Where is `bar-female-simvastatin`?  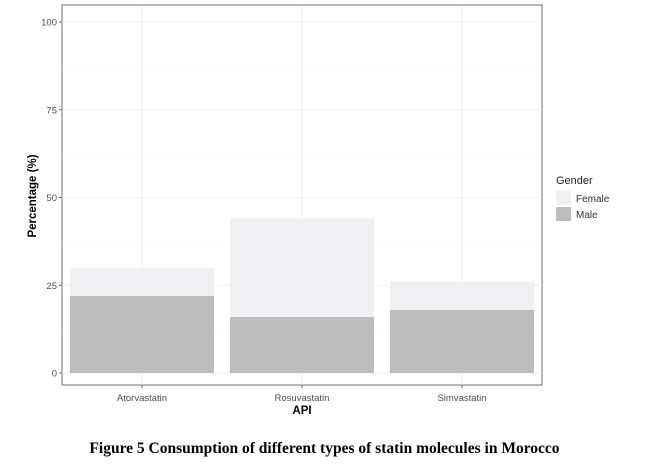 bar-female-simvastatin is located at coordinates (462, 295).